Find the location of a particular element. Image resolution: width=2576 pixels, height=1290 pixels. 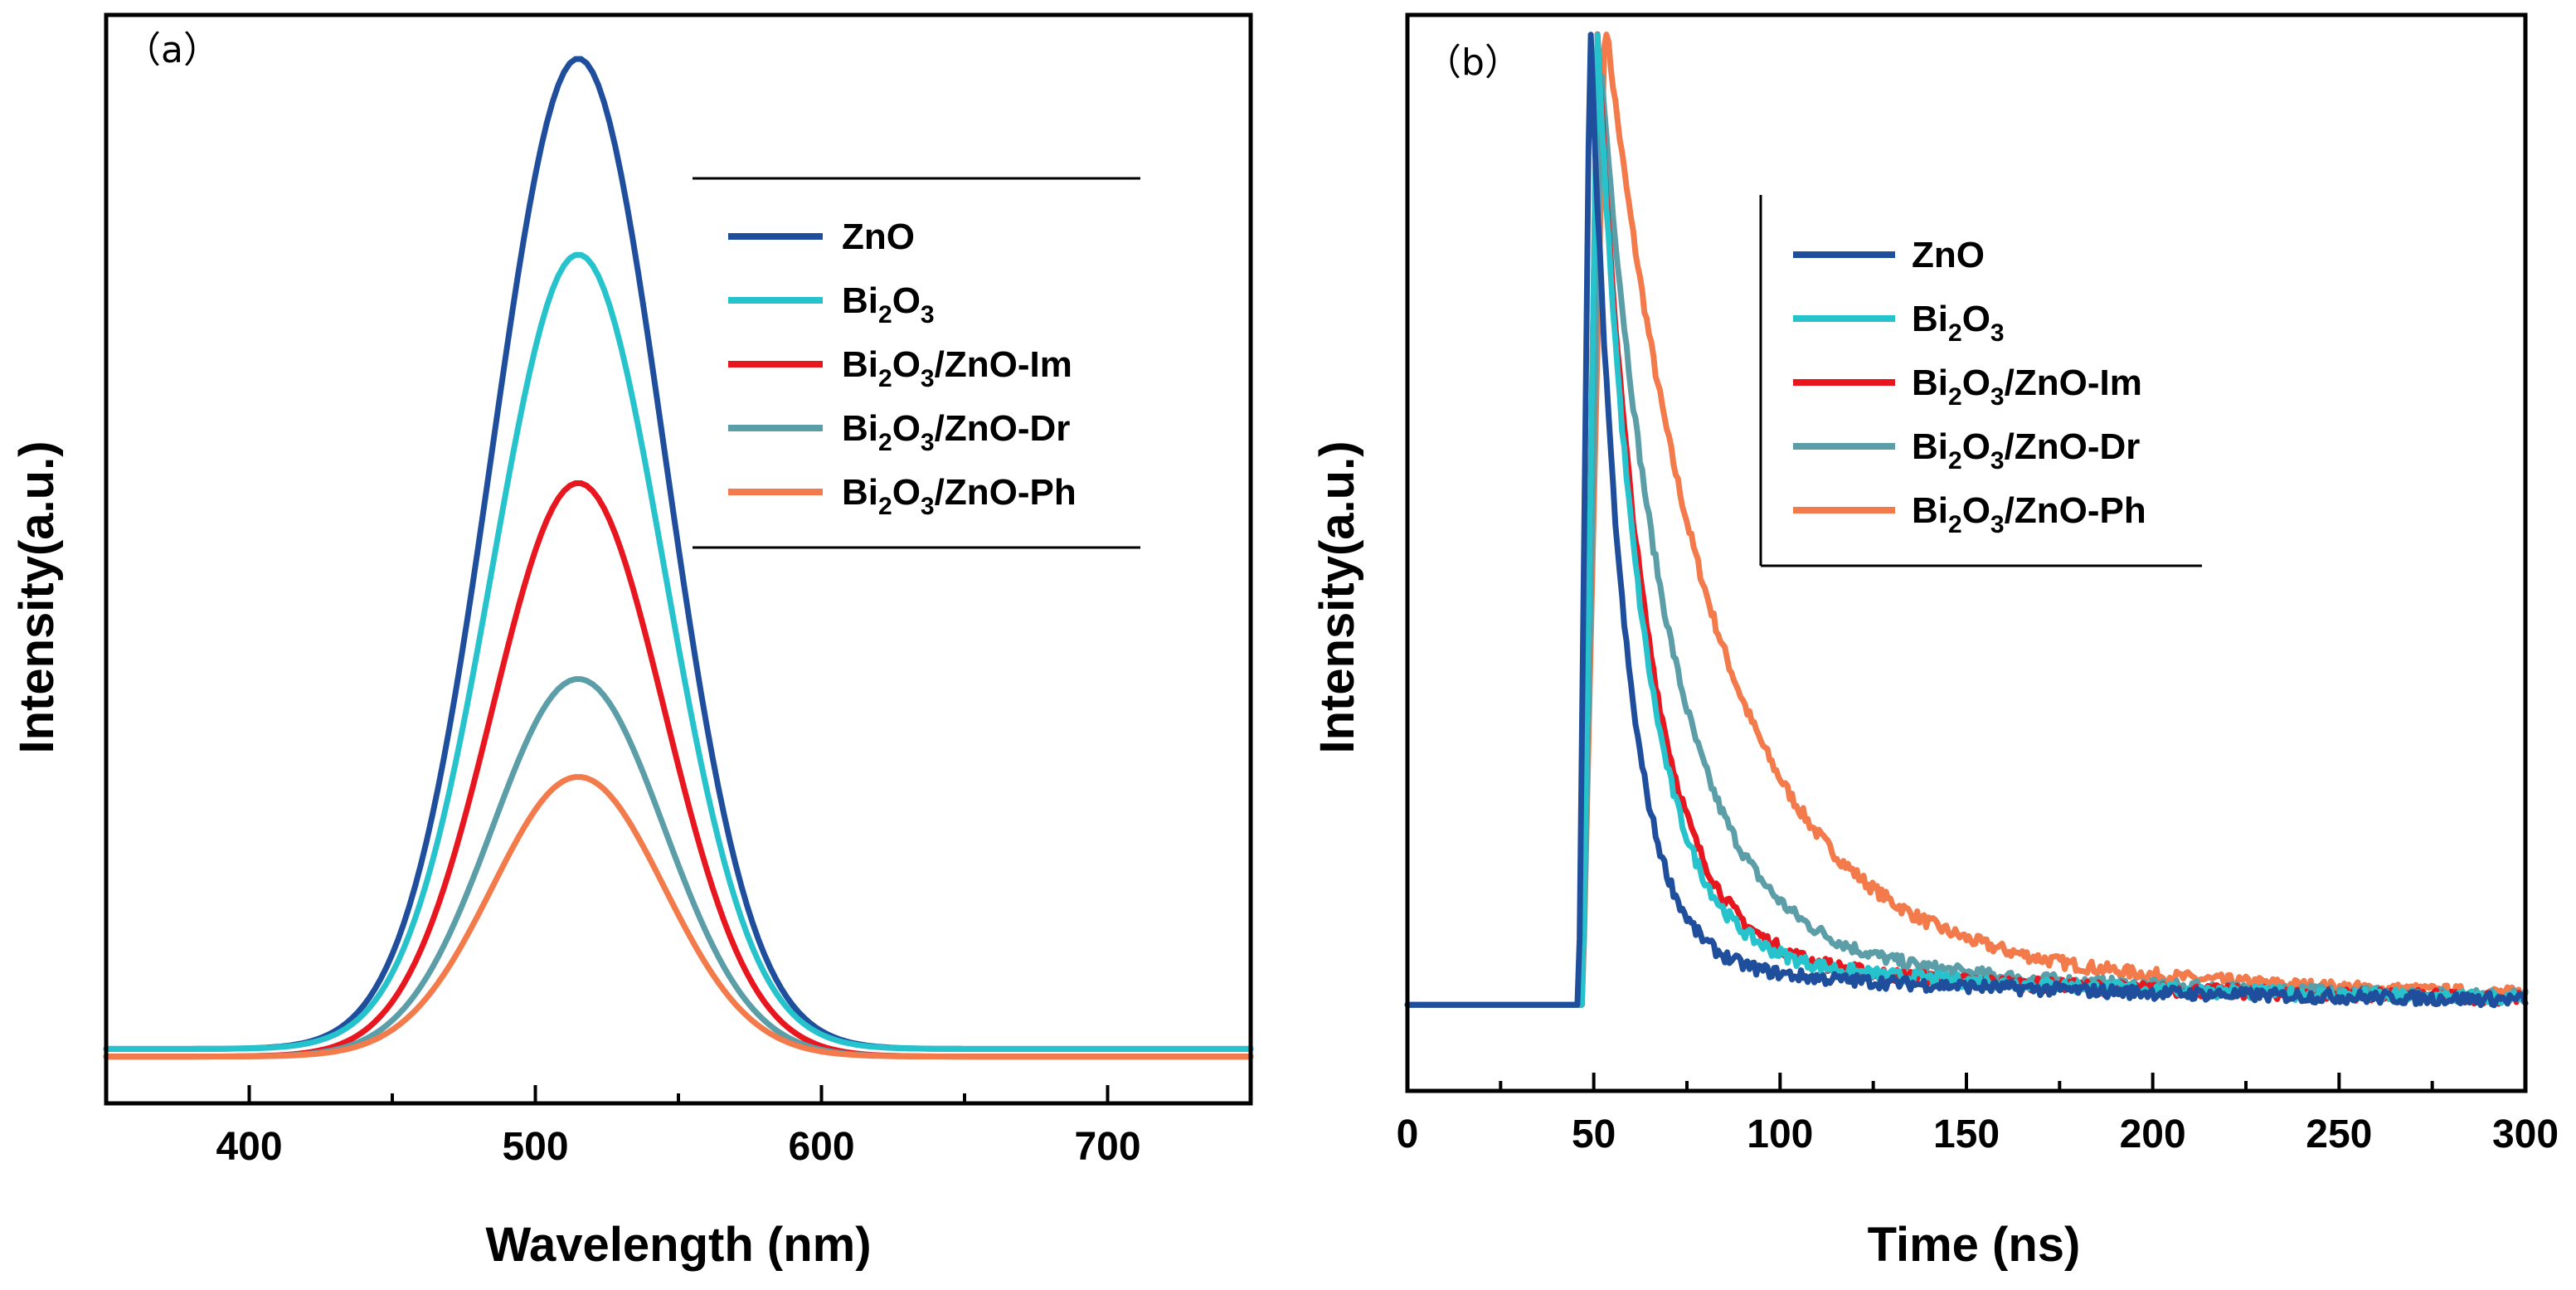

panel-a-legend-label-0: ZnO is located at coordinates (879, 237).